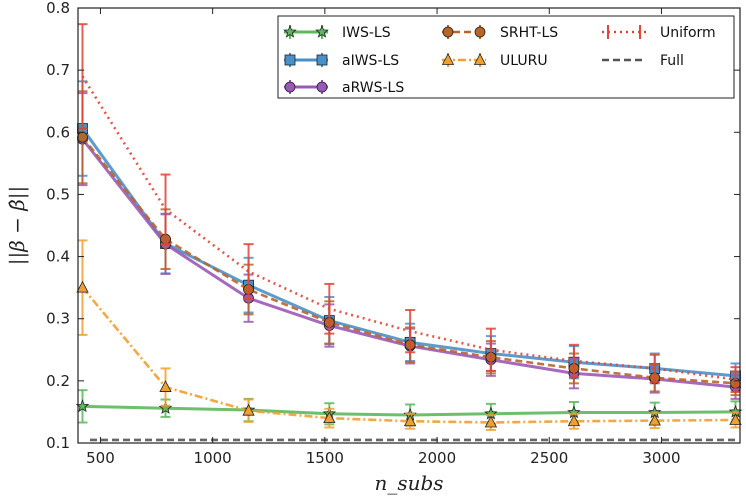 This screenshot has width=746, height=503. Describe the element at coordinates (659, 33) in the screenshot. I see `legend-item-uniform: Uniform` at that location.